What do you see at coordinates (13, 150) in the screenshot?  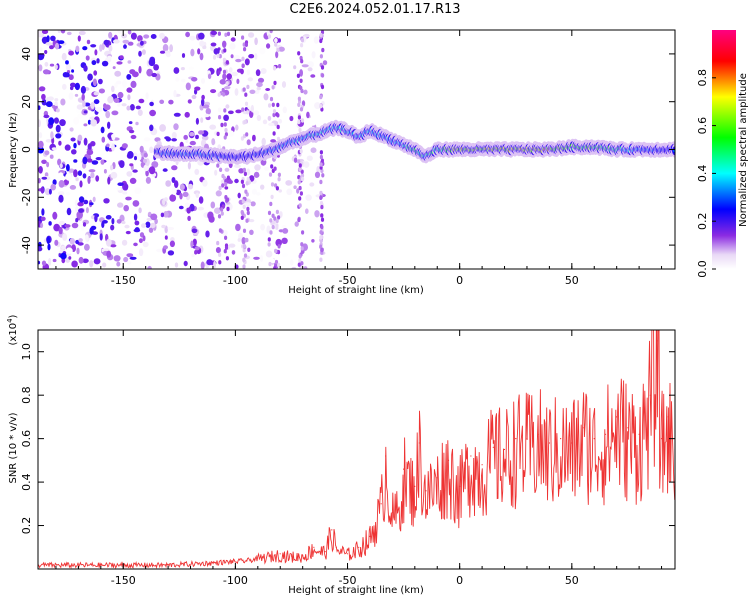 I see `spectrogram-y-label: Frequency (Hz)` at bounding box center [13, 150].